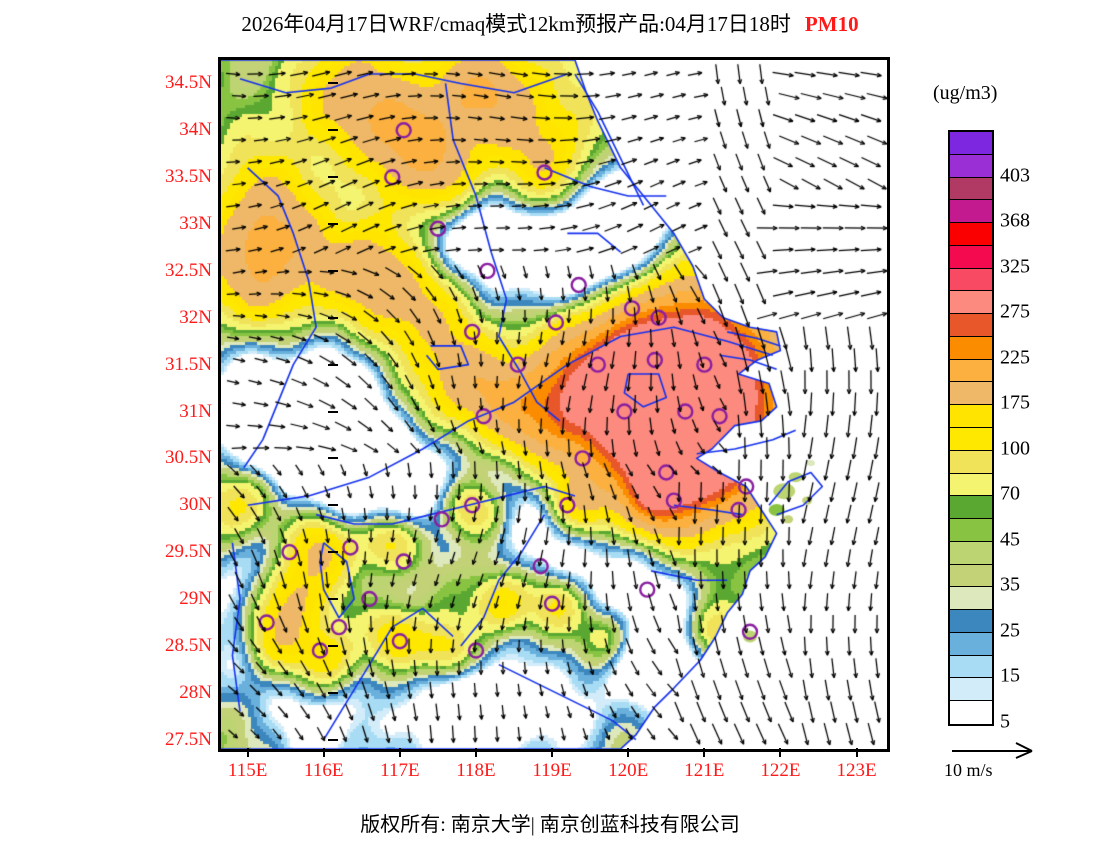  I want to click on latitude-tick-label: 28N, so click(195, 692).